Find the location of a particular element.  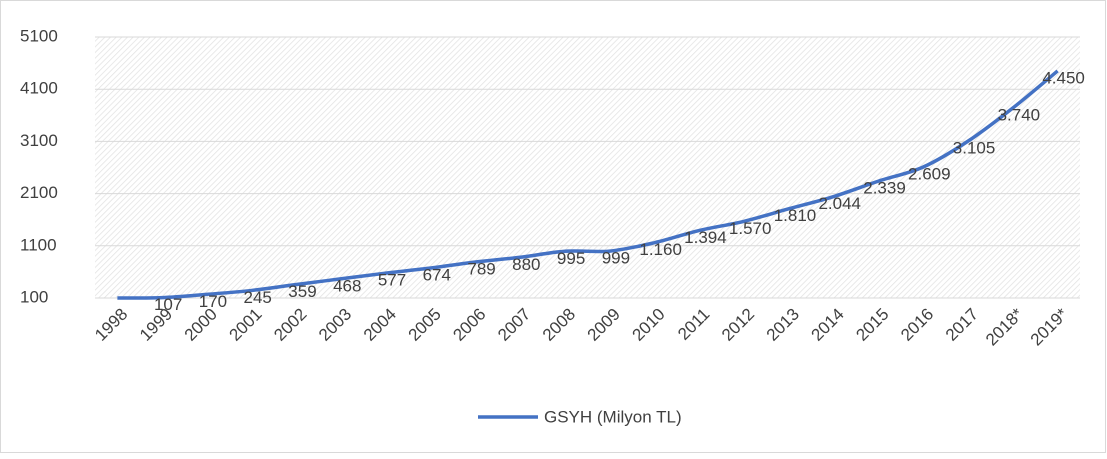

data-label: 880 is located at coordinates (526, 264).